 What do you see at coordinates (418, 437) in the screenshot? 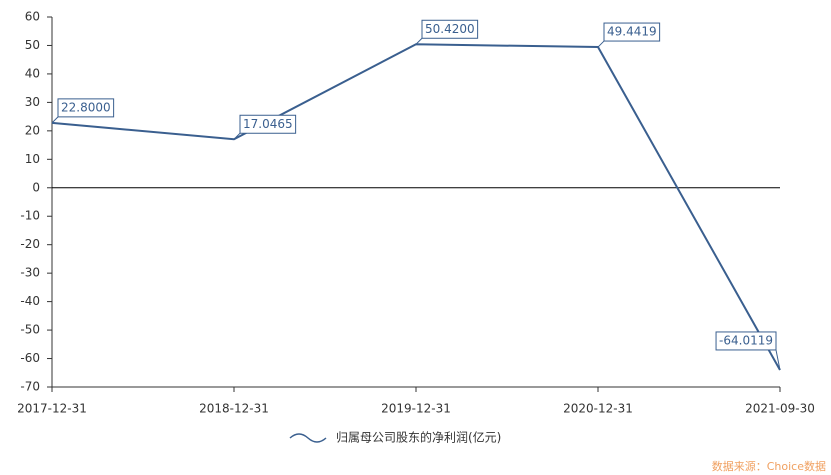
I see `legend-label: 归属母公司股东的净利润(亿元)` at bounding box center [418, 437].